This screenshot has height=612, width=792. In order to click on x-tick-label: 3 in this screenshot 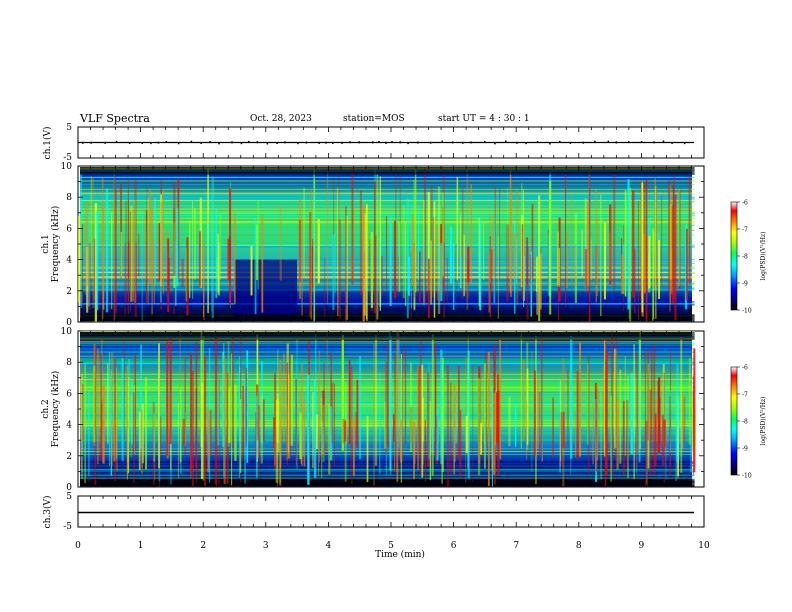, I will do `click(266, 546)`.